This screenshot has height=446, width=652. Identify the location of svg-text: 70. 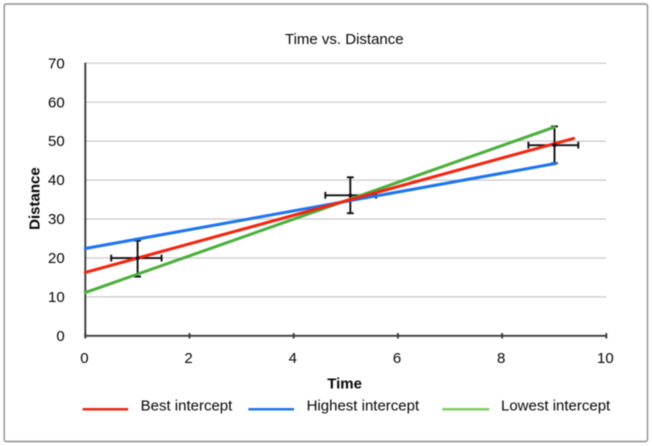
(56, 63).